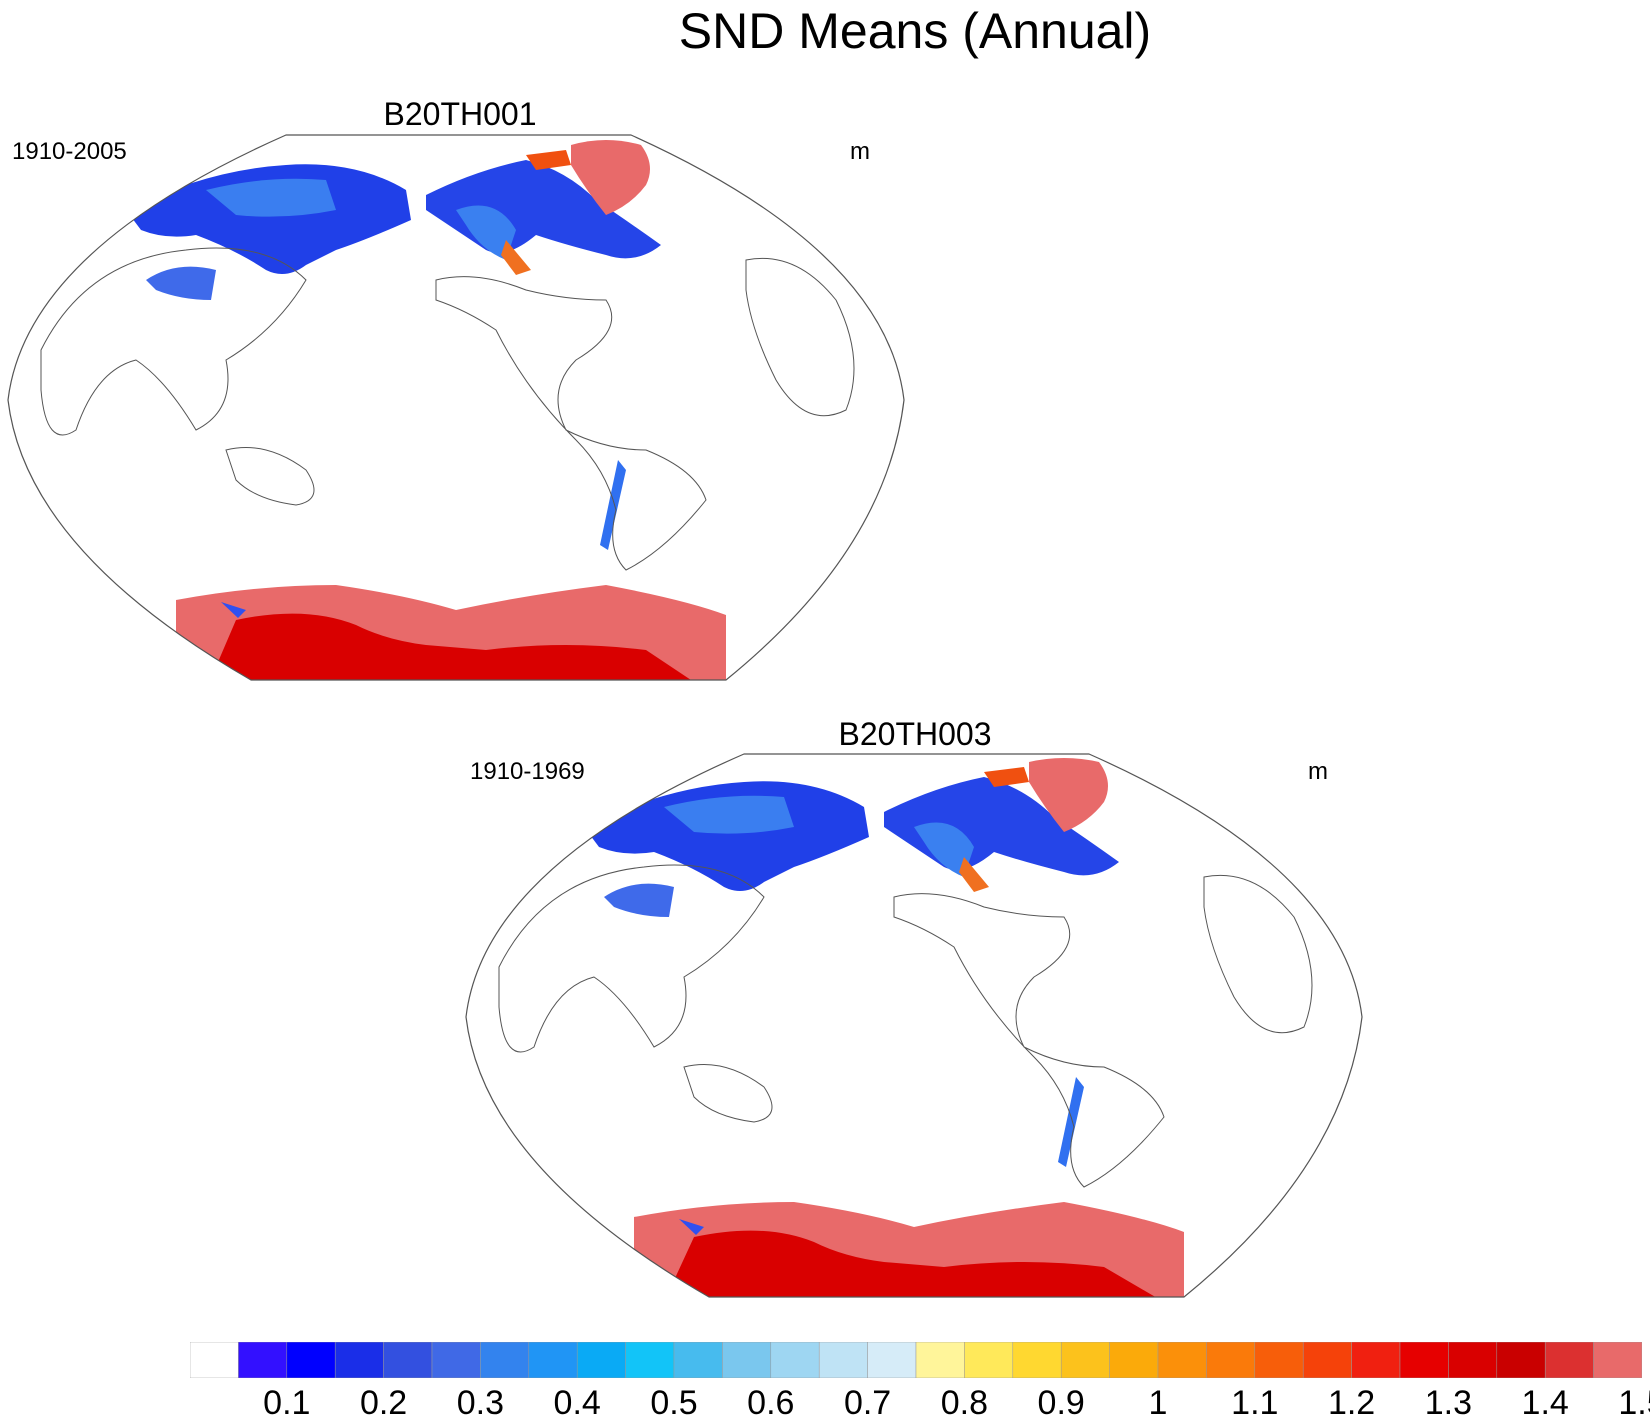 The image size is (1650, 1423). I want to click on panel-2-title: B20TH003, so click(915, 734).